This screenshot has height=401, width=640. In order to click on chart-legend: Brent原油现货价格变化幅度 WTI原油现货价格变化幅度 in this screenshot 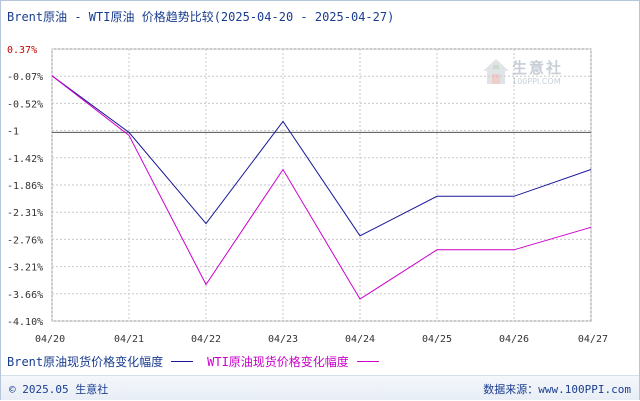, I will do `click(200, 361)`.